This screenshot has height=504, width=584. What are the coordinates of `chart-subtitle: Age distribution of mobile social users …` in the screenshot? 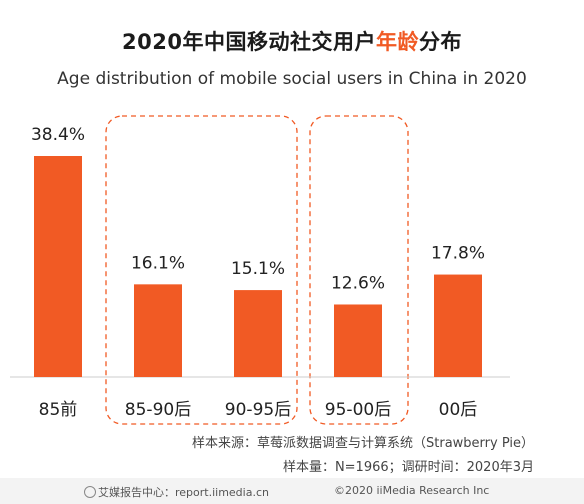 It's located at (292, 79).